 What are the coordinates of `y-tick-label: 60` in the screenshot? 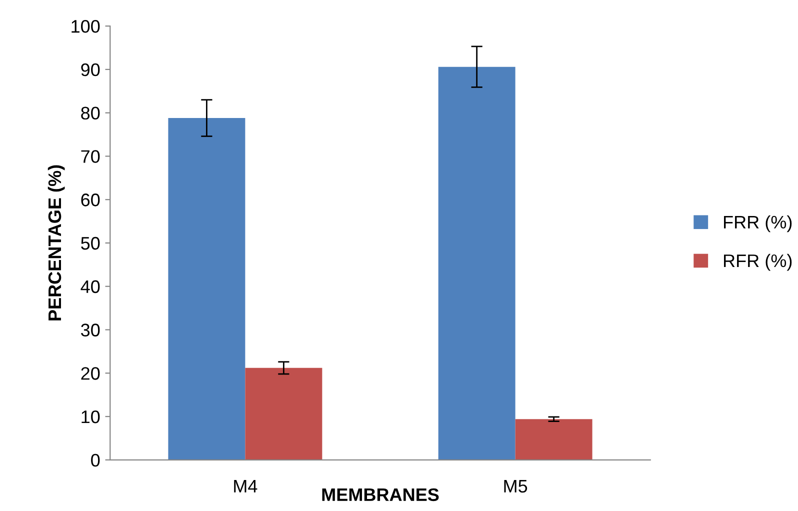 It's located at (90, 200).